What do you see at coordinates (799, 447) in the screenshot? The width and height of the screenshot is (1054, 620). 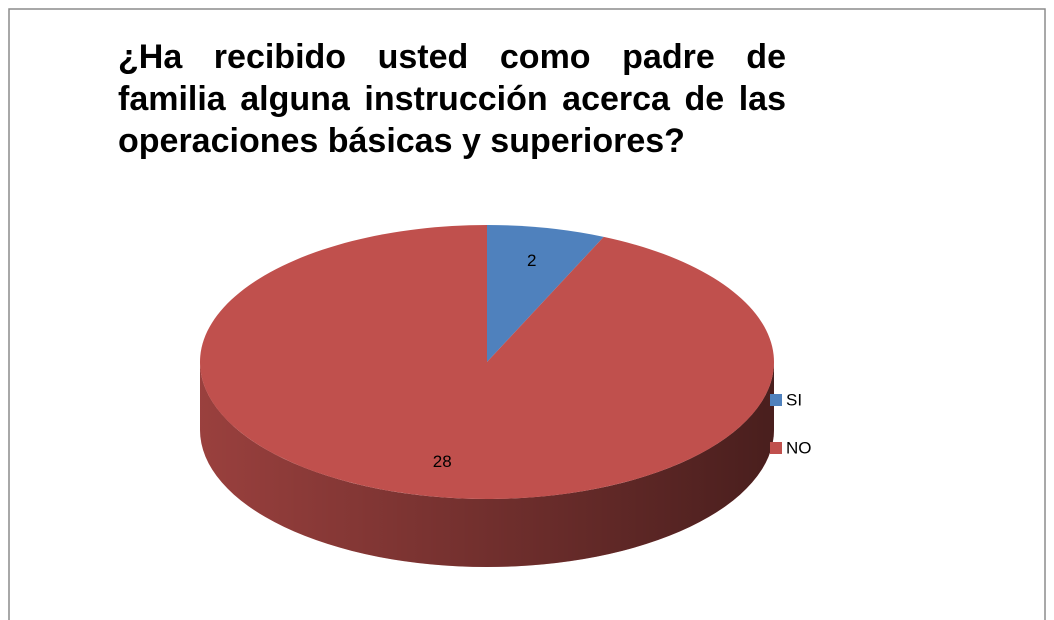 I see `legend-label: NO` at bounding box center [799, 447].